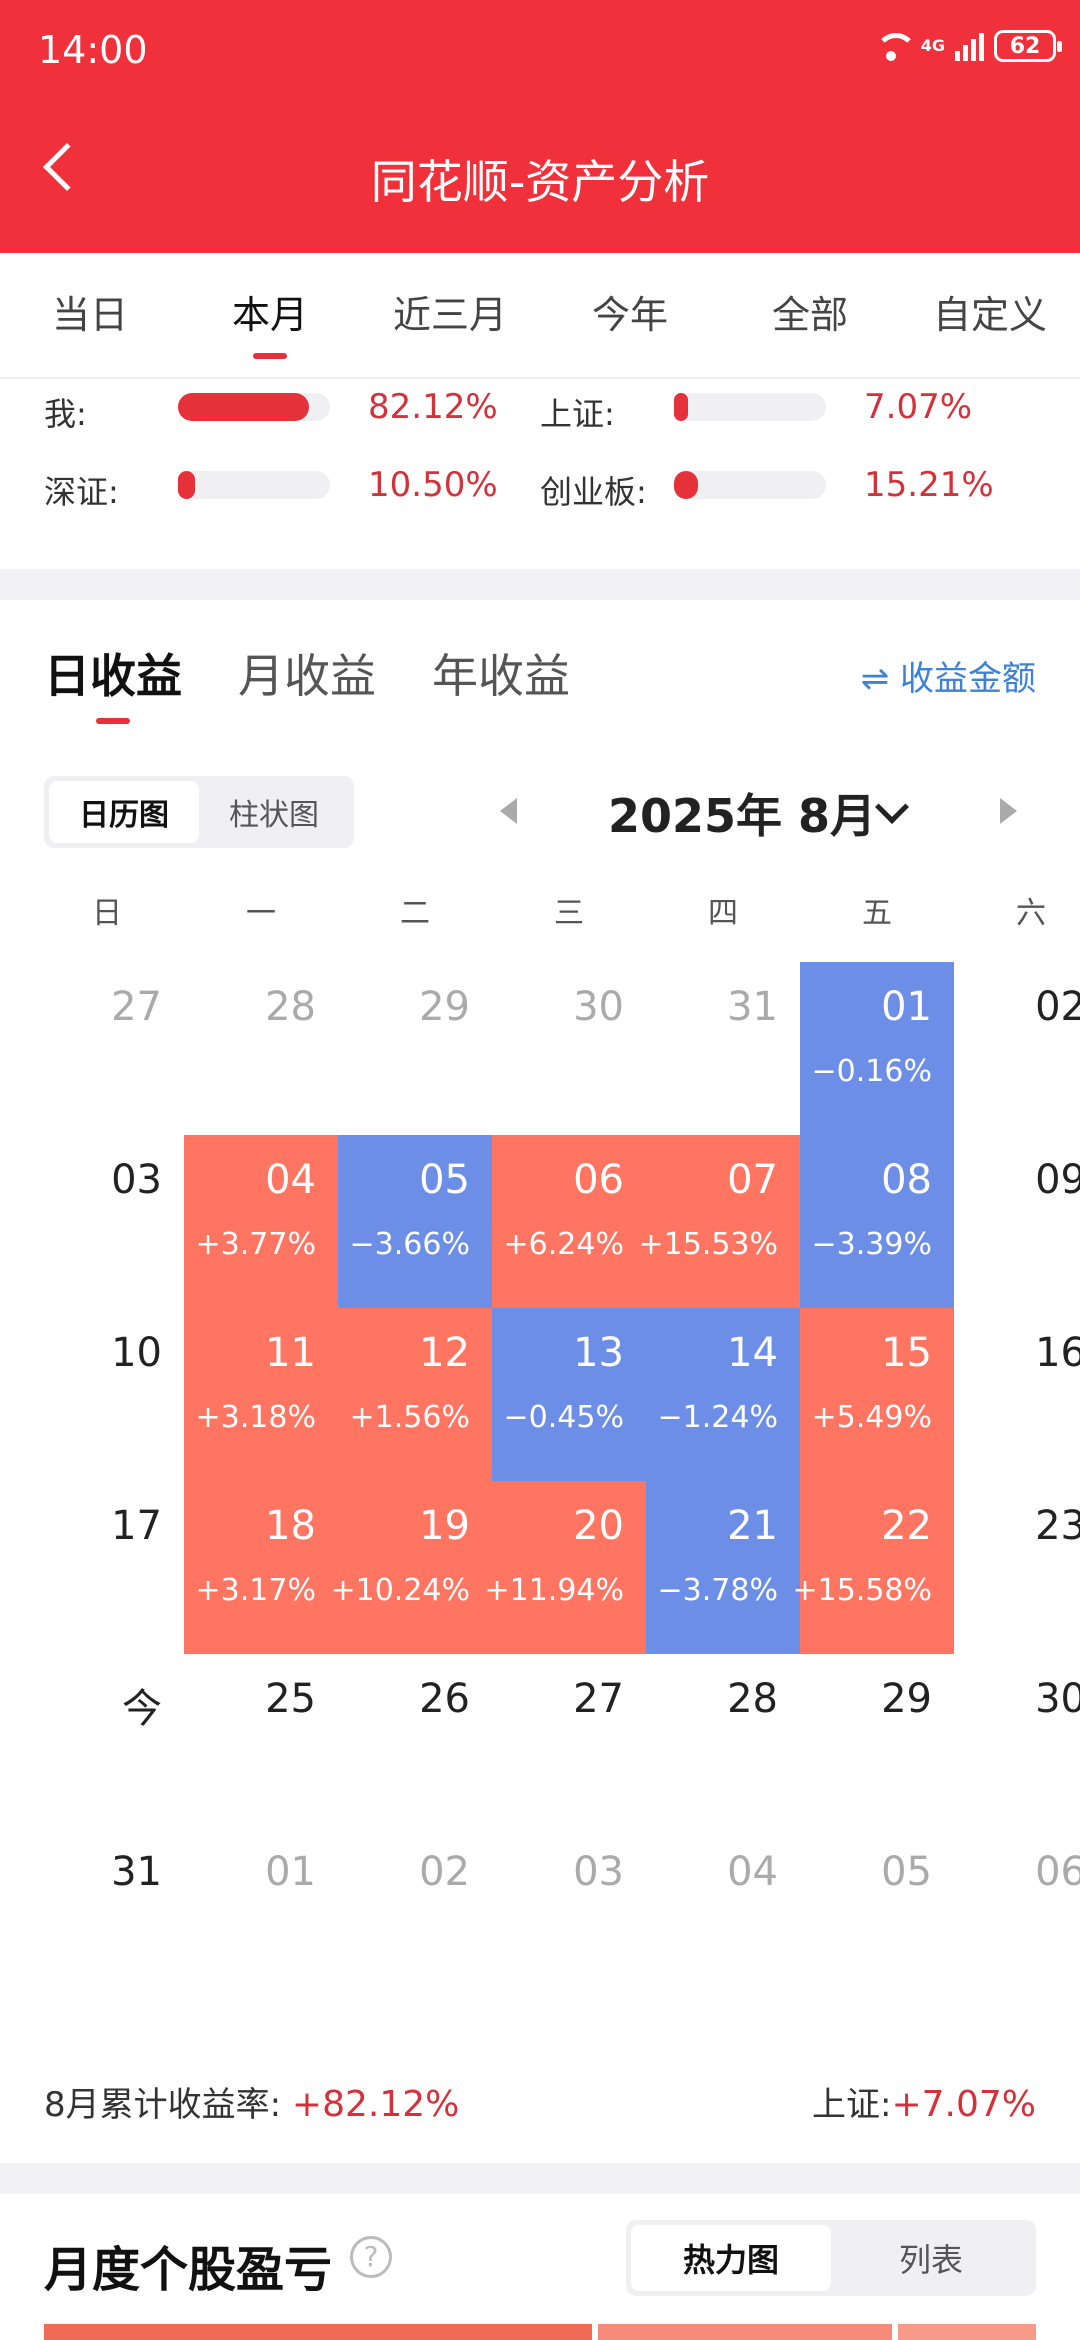 The height and width of the screenshot is (2340, 1080). I want to click on calendar-day: 23, so click(1017, 1567).